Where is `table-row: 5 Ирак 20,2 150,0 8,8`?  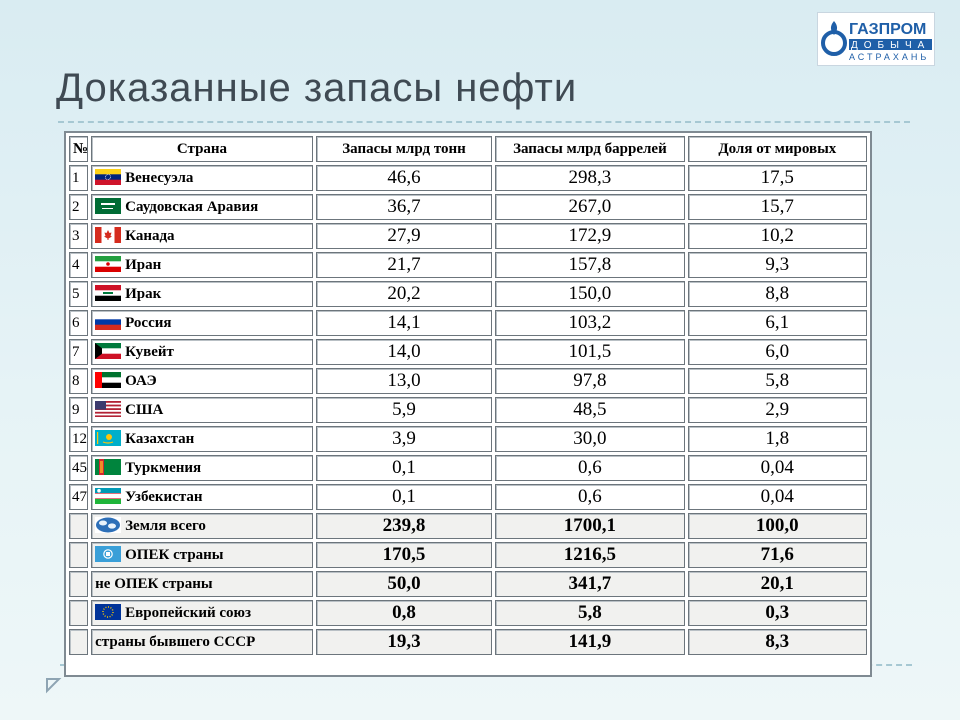 table-row: 5 Ирак 20,2 150,0 8,8 is located at coordinates (468, 294).